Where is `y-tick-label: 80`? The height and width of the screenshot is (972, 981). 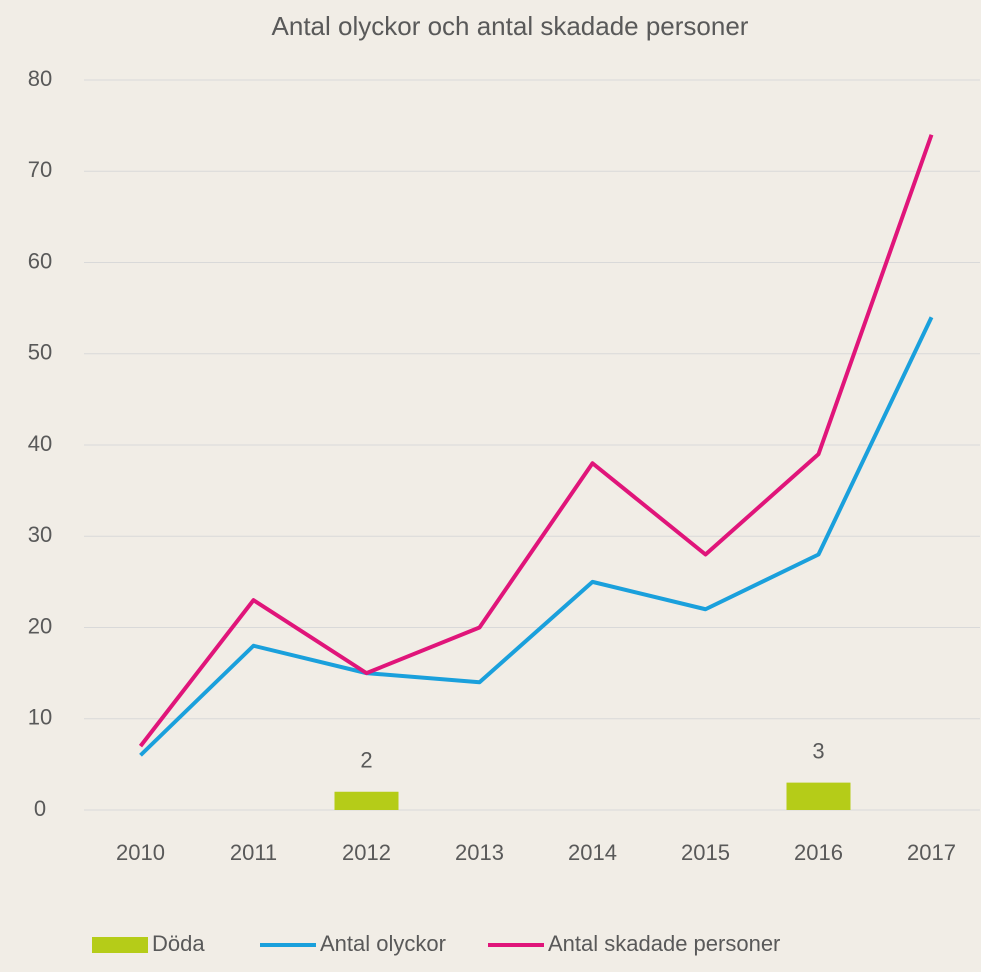
y-tick-label: 80 is located at coordinates (40, 78).